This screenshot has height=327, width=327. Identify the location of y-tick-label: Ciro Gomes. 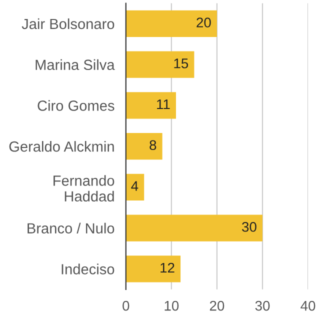
(76, 105).